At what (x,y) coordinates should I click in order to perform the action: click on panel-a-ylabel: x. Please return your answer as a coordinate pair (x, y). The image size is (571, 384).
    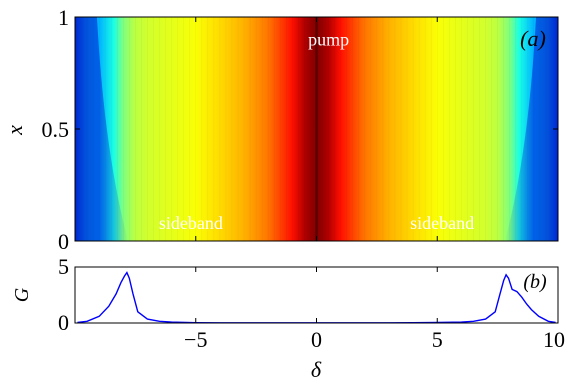
    Looking at the image, I should click on (14, 130).